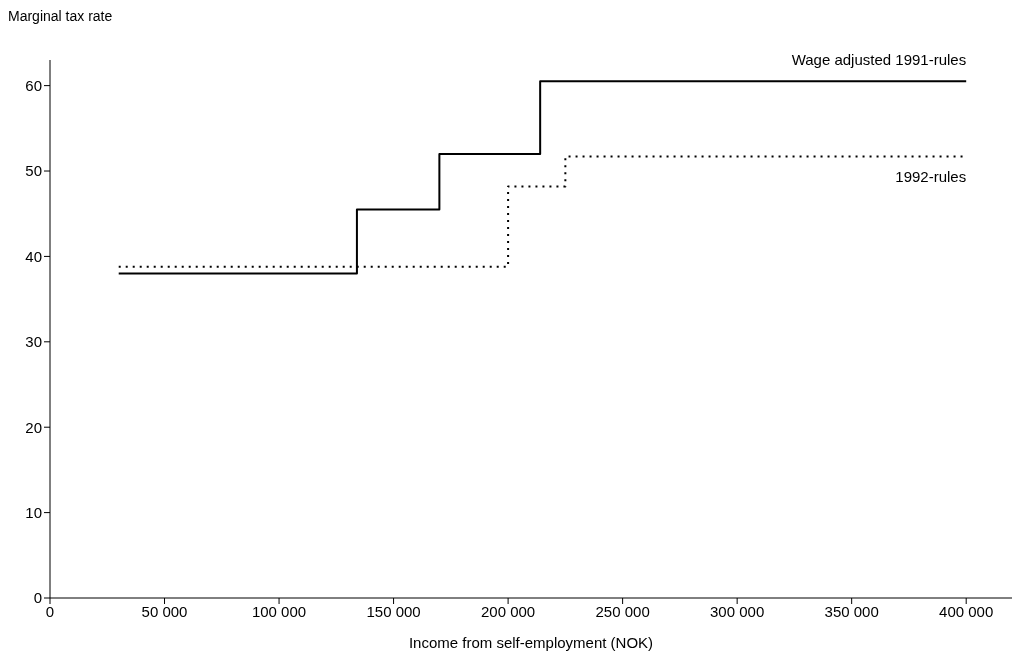 Image resolution: width=1028 pixels, height=668 pixels. I want to click on series-label: Wage adjusted 1991-rules, so click(879, 60).